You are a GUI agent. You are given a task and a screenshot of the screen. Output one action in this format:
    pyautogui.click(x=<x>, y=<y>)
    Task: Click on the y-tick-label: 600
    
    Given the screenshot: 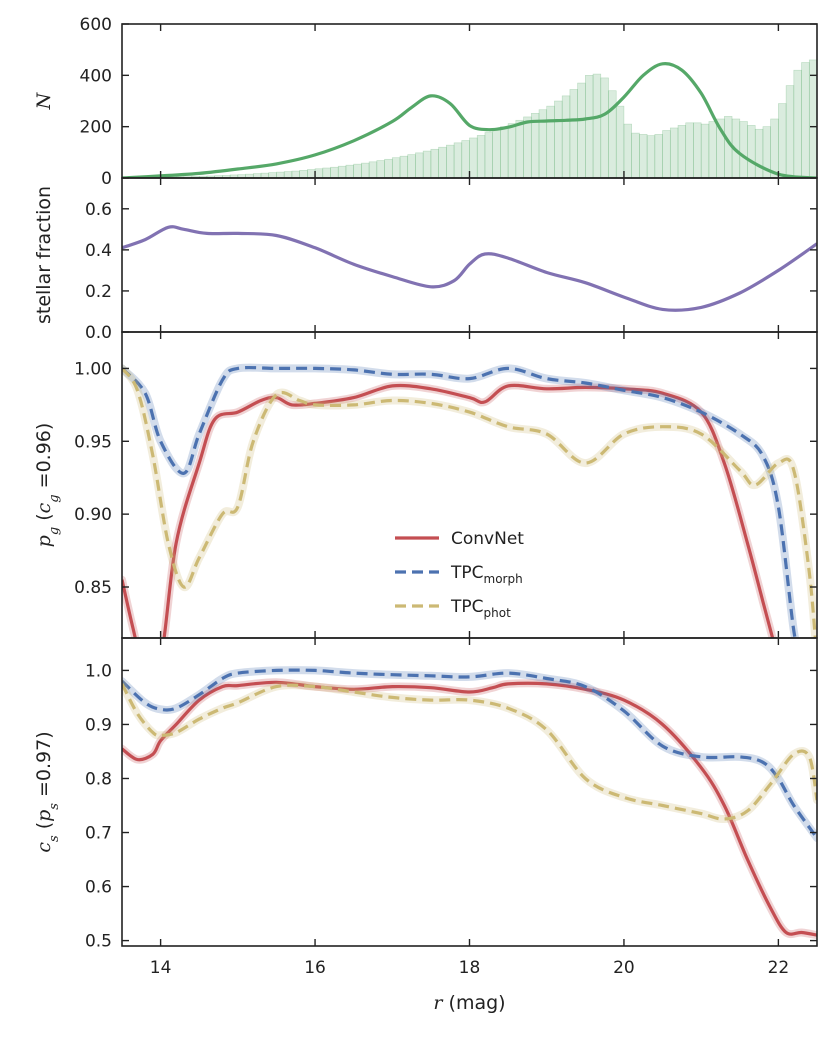 What is the action you would take?
    pyautogui.click(x=96, y=25)
    